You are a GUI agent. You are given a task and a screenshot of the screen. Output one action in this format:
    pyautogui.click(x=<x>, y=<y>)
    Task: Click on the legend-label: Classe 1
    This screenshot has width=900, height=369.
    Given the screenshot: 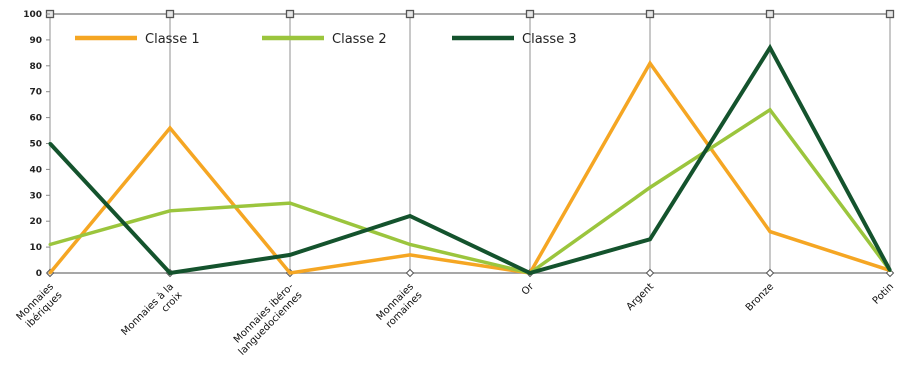 What is the action you would take?
    pyautogui.click(x=172, y=39)
    